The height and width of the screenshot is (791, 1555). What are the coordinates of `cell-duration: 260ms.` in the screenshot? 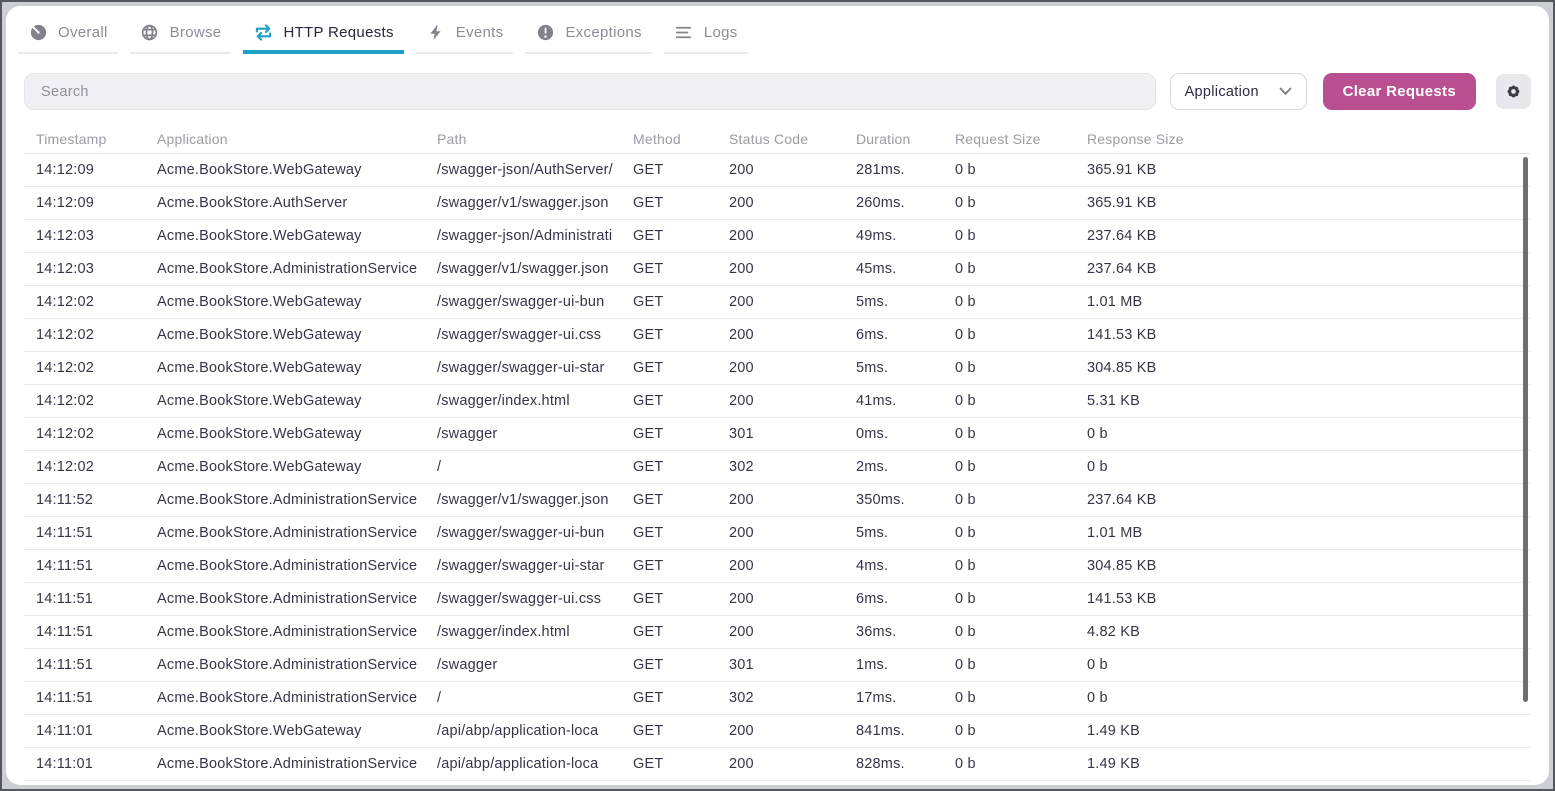 It's located at (880, 203).